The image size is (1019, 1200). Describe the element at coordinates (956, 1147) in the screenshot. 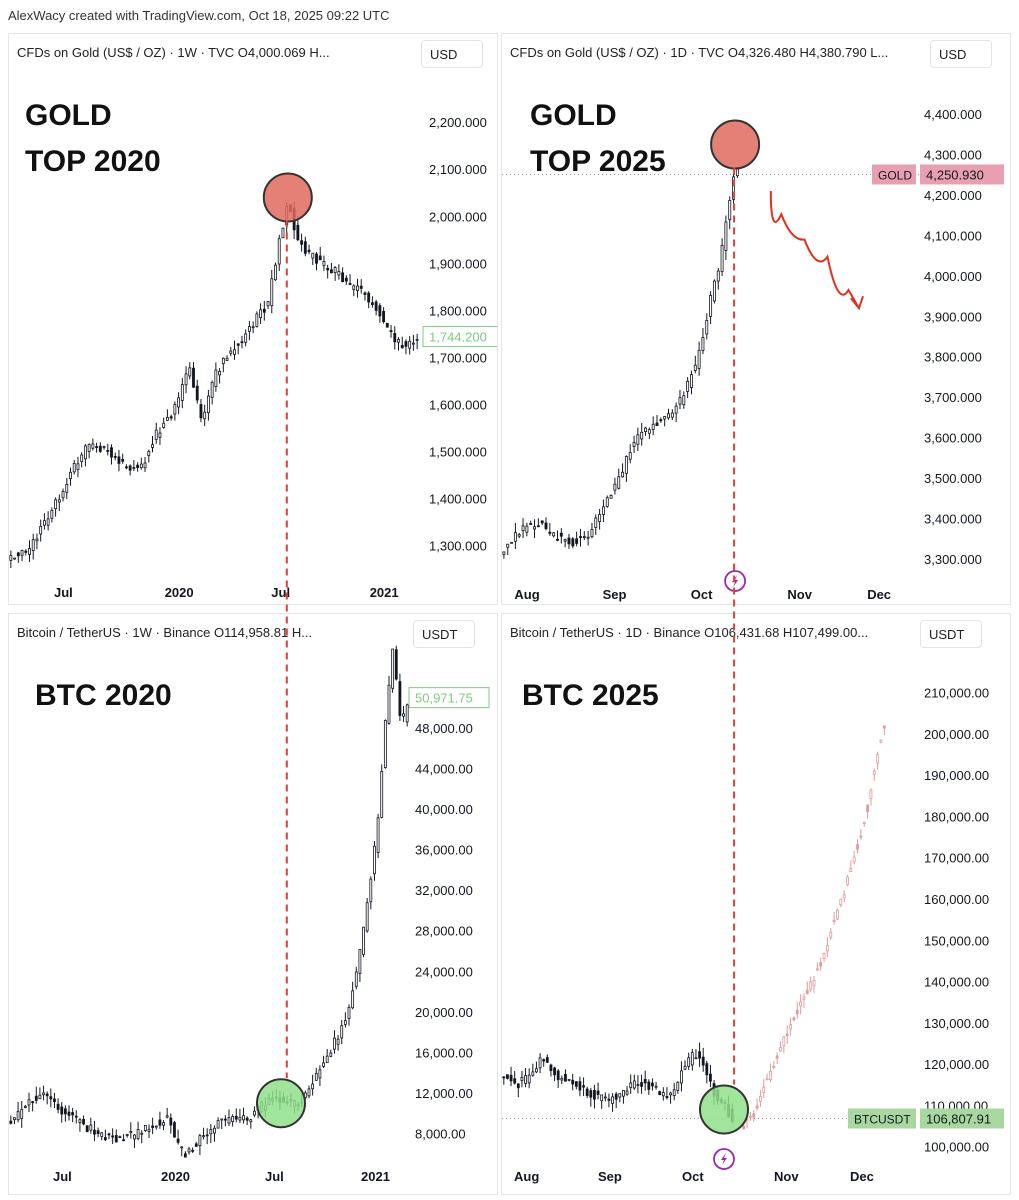

I see `y-tick-label: 100,000.00` at that location.